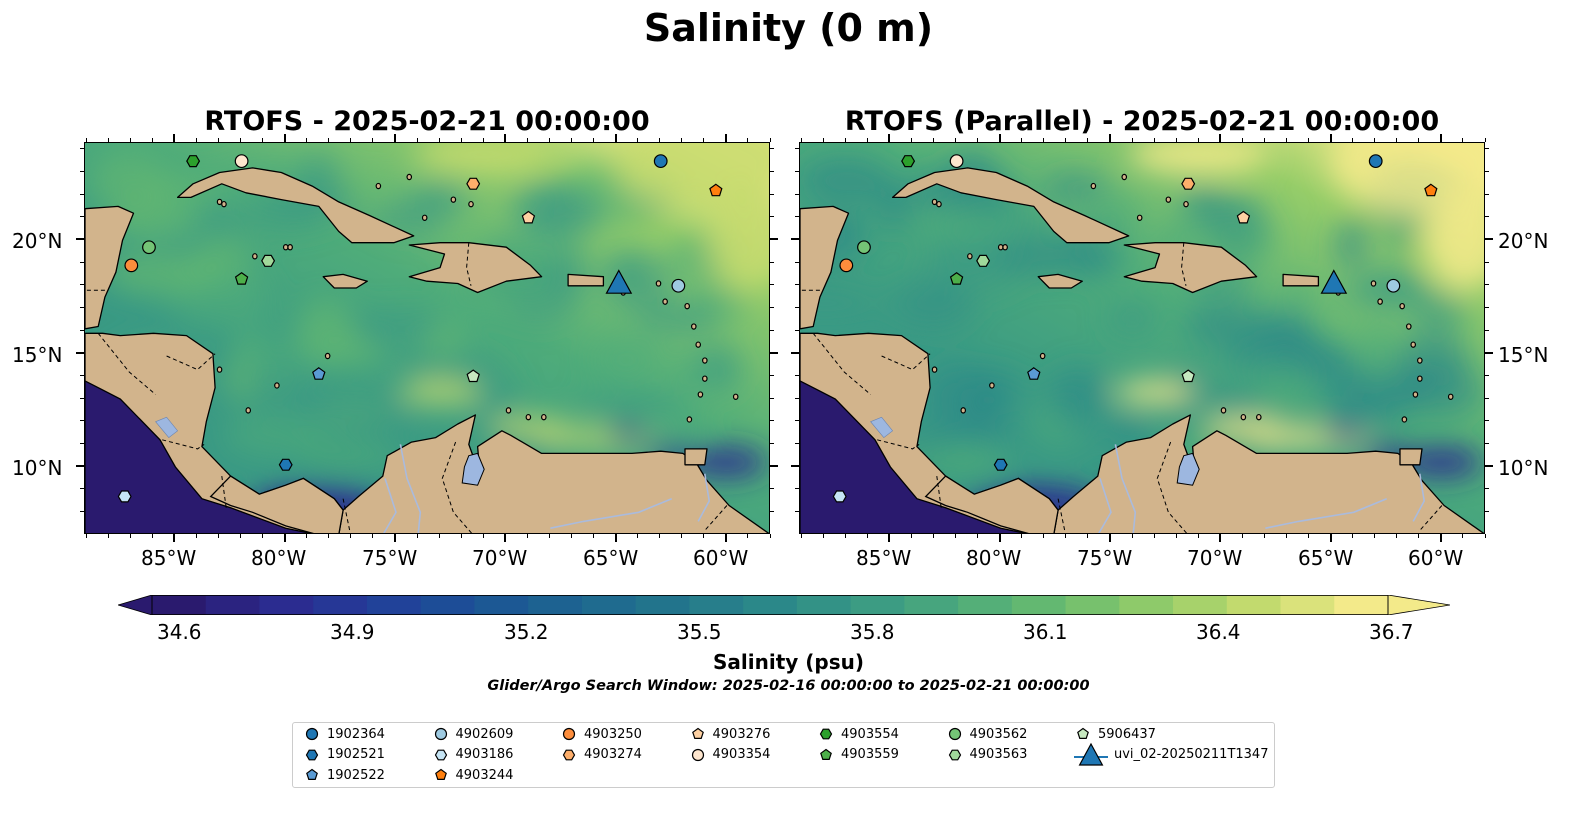 The height and width of the screenshot is (827, 1577). What do you see at coordinates (344, 775) in the screenshot?
I see `legend-item: 1902522` at bounding box center [344, 775].